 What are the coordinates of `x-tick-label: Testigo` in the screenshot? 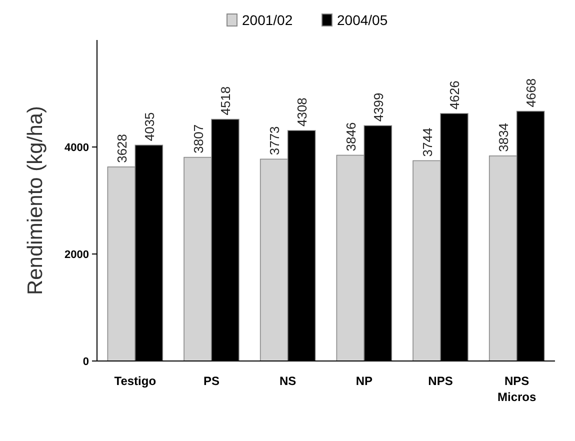 It's located at (135, 381).